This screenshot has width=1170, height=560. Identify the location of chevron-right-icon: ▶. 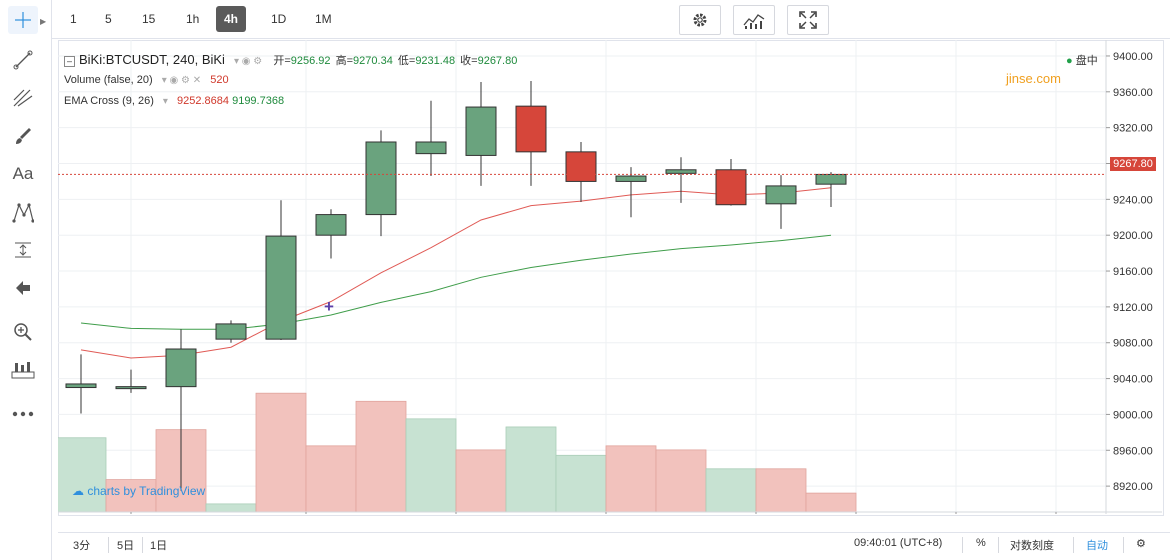
(43, 21).